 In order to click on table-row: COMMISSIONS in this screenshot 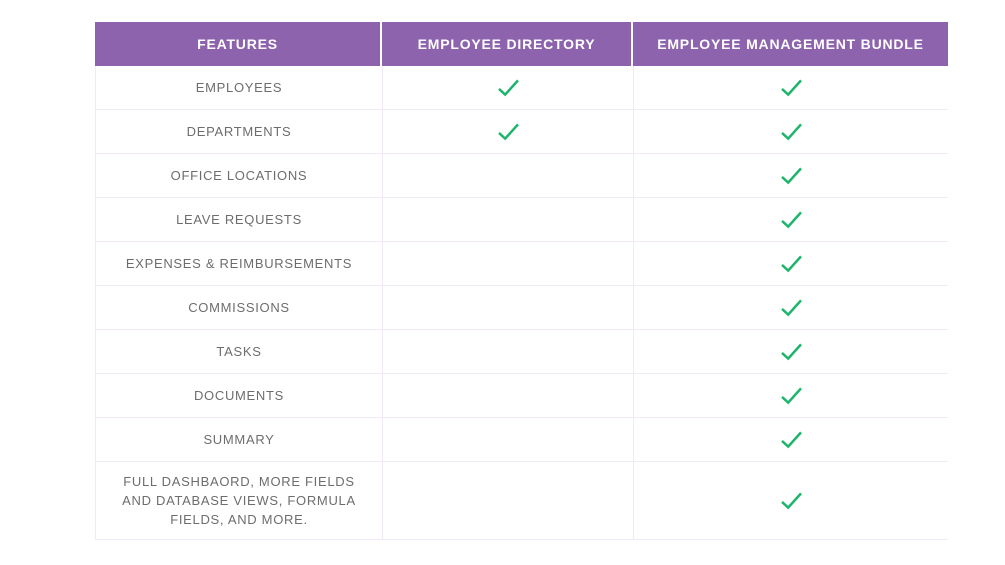, I will do `click(522, 308)`.